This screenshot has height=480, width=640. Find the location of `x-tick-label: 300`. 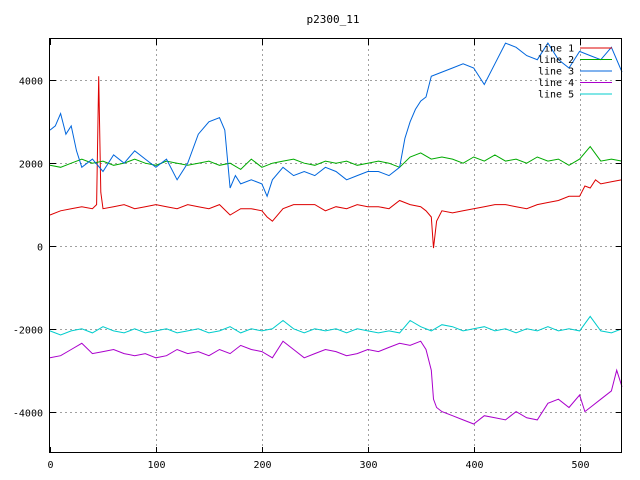

x-tick-label: 300 is located at coordinates (368, 465).